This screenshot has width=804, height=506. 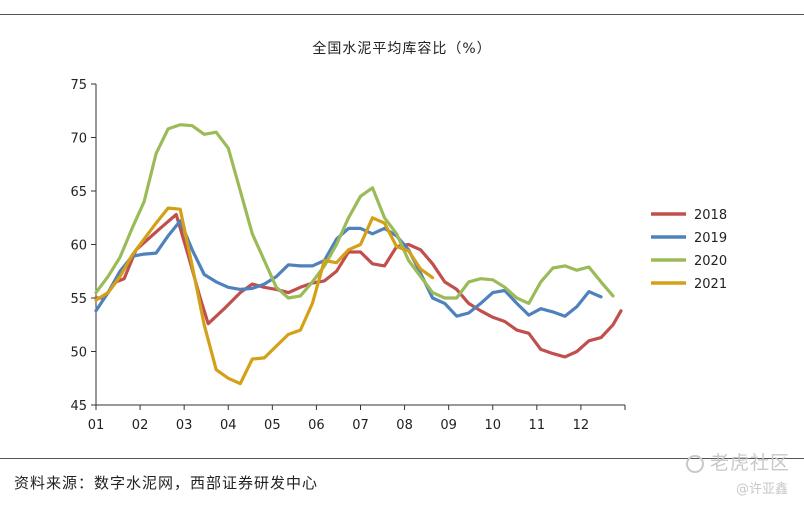 I want to click on legend-label-2020: 2020, so click(x=710, y=261).